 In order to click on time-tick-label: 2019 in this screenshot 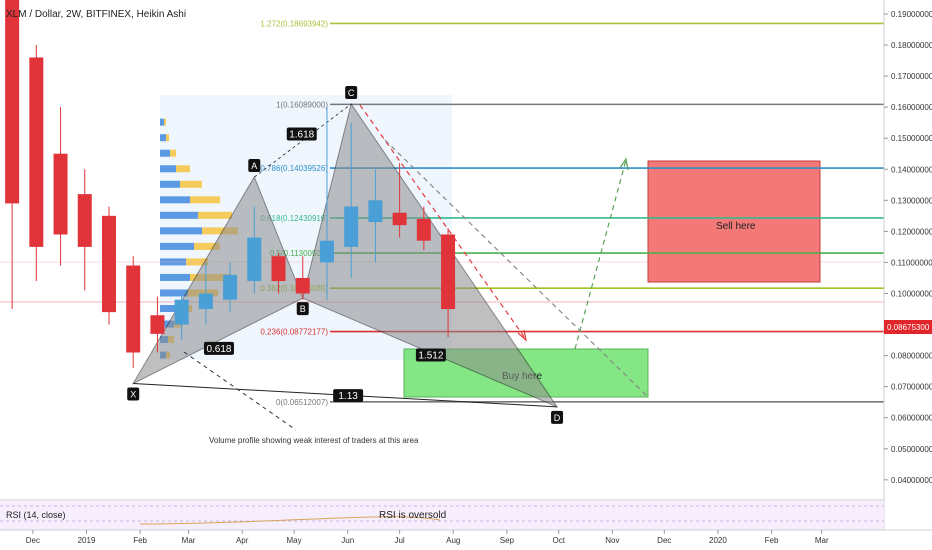, I will do `click(87, 540)`.